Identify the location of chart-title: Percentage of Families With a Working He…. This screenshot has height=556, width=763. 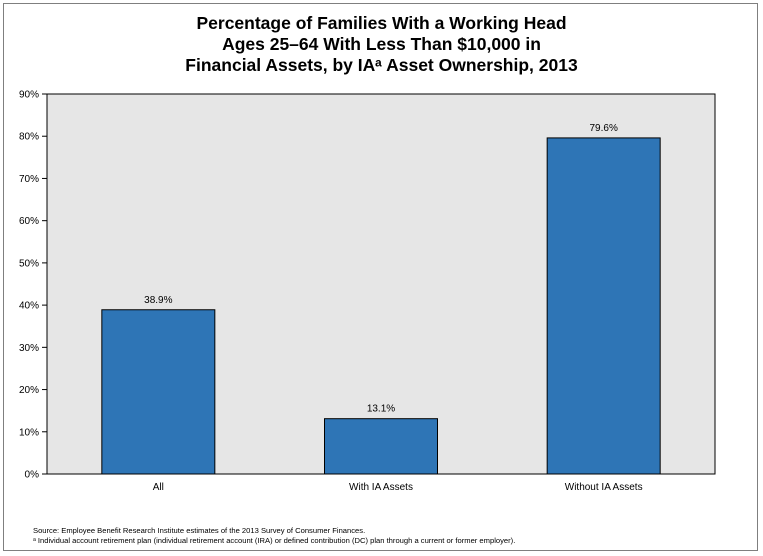
(381, 44).